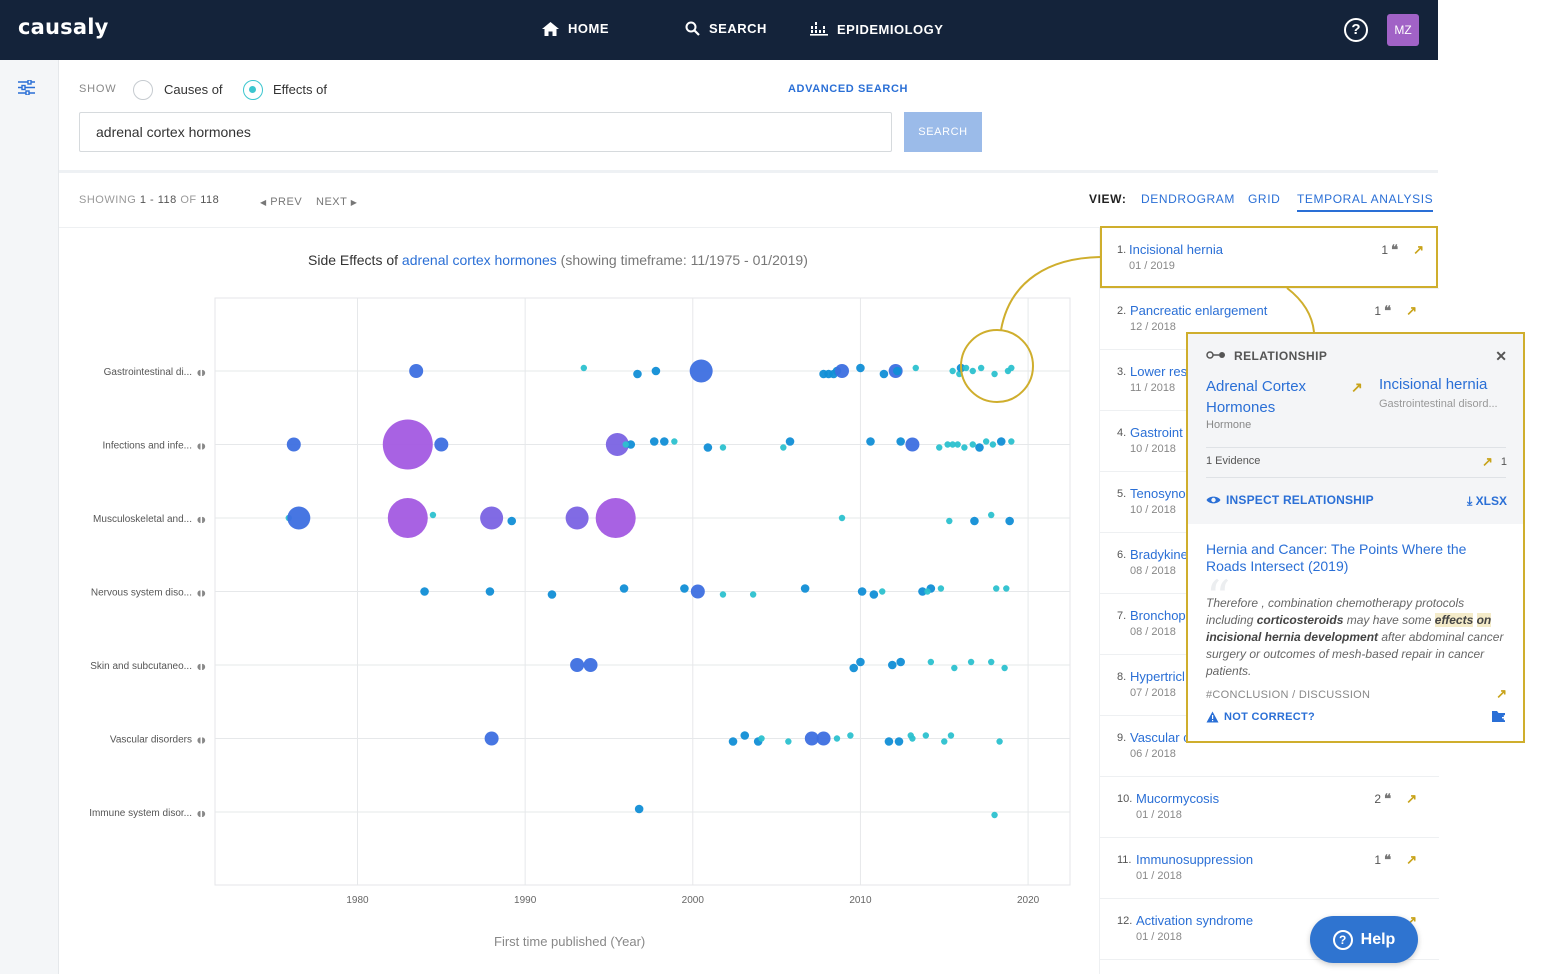  What do you see at coordinates (848, 89) in the screenshot?
I see `advanced-search-link: ADVANCED SEARCH` at bounding box center [848, 89].